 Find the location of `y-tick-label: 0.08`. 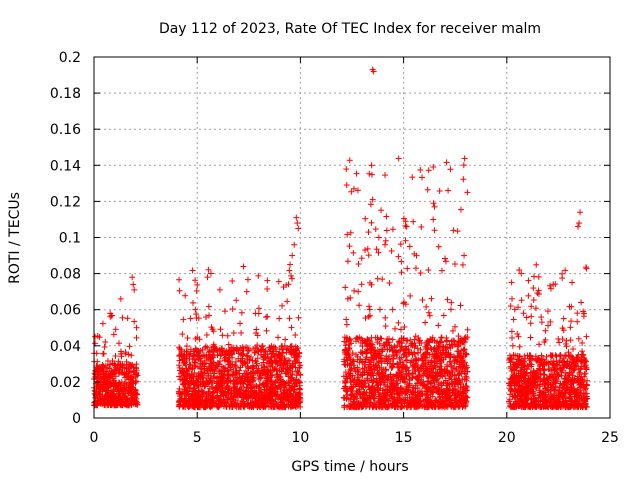

y-tick-label: 0.08 is located at coordinates (65, 275).